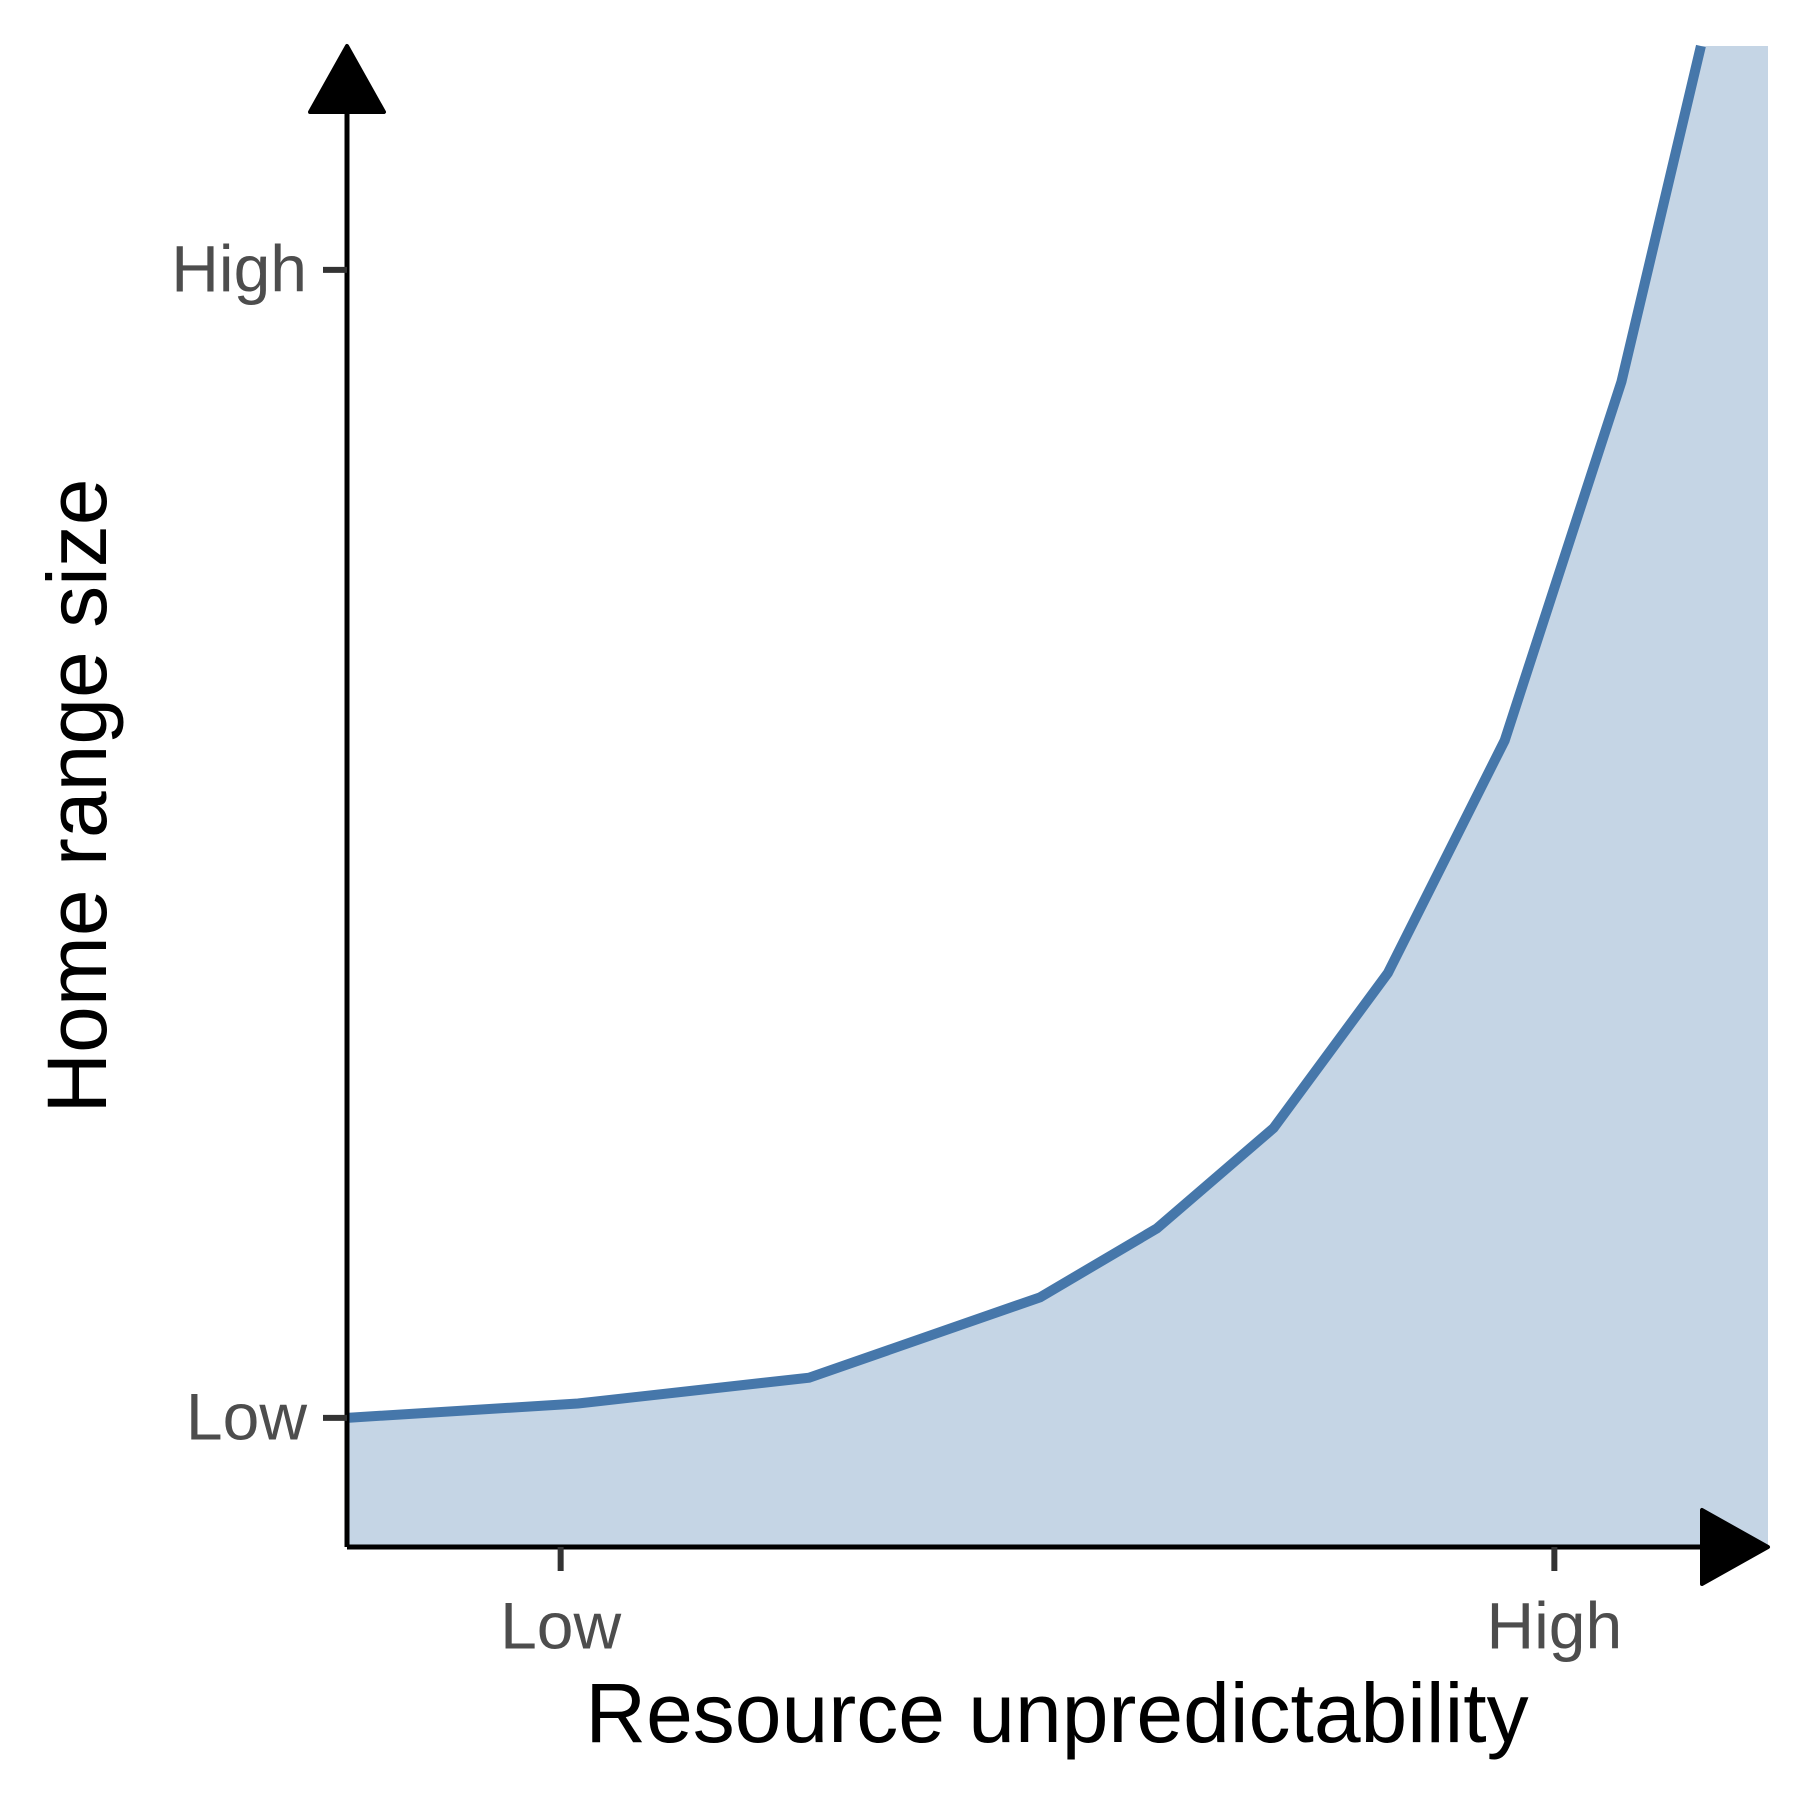 The height and width of the screenshot is (1800, 1800). Describe the element at coordinates (1056, 1713) in the screenshot. I see `x-axis-title: Resource unpredictability` at that location.